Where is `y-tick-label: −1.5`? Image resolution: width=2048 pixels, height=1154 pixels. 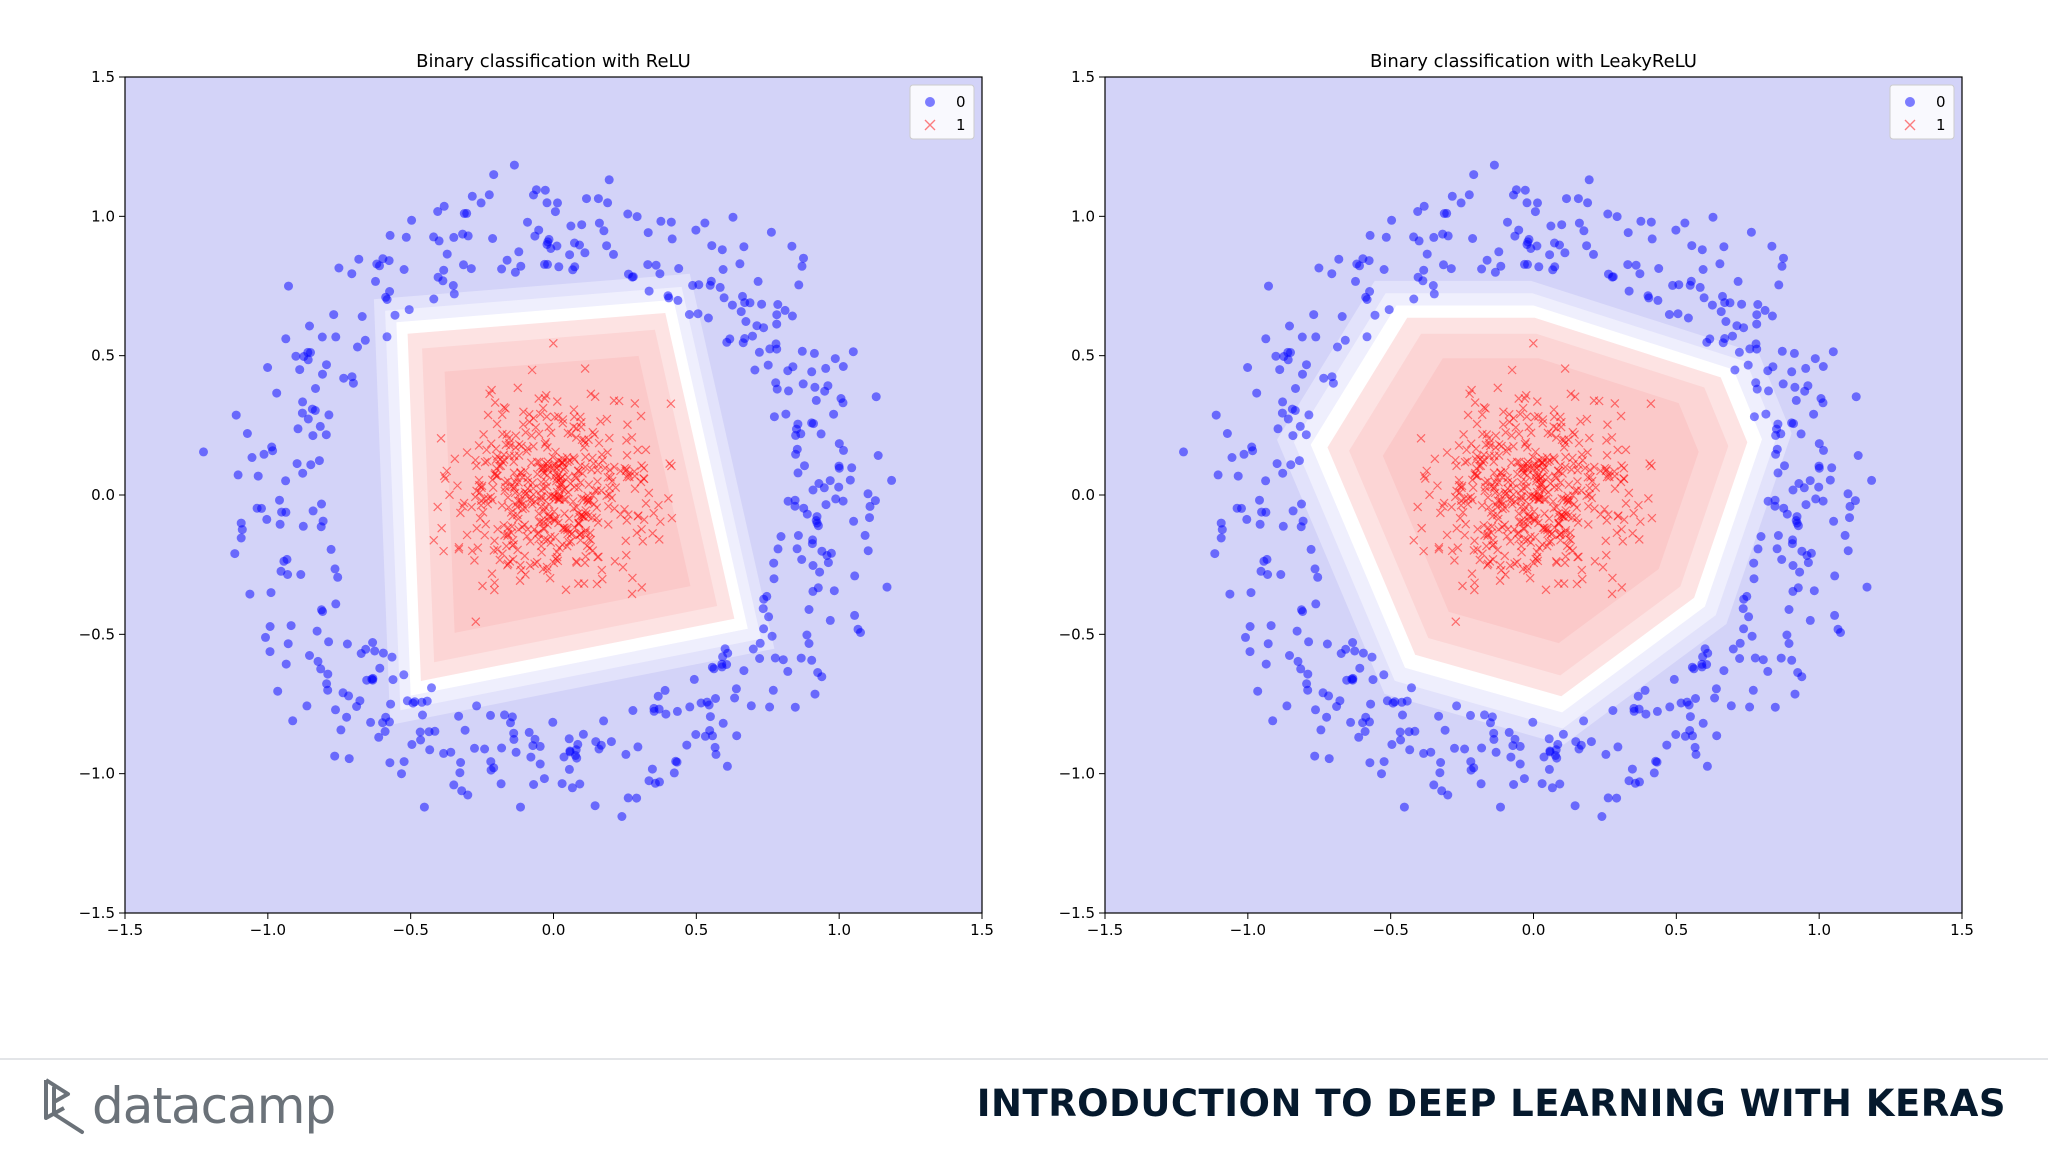
y-tick-label: −1.5 is located at coordinates (97, 913).